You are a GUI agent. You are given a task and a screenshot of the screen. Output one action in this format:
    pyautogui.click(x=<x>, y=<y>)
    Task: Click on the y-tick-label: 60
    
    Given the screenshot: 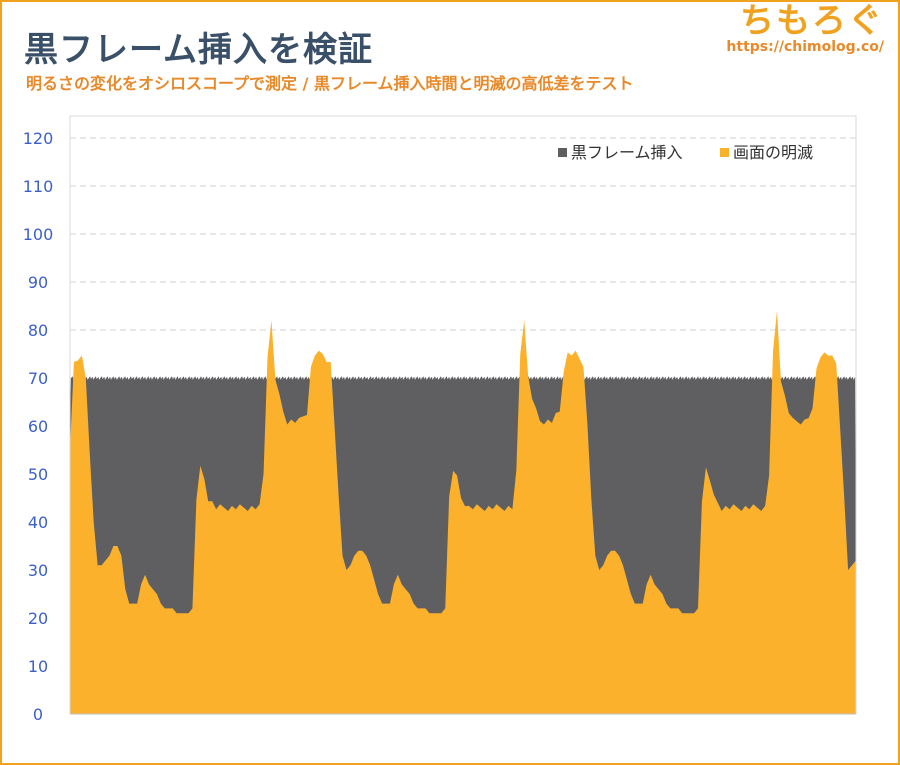 What is the action you would take?
    pyautogui.click(x=38, y=426)
    